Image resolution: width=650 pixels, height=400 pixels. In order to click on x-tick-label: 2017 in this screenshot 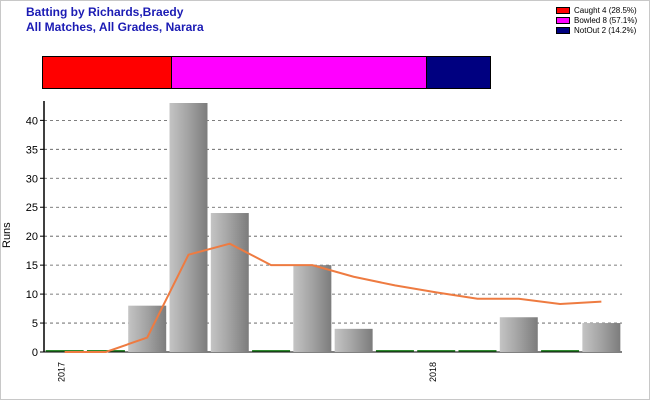, I will do `click(62, 372)`.